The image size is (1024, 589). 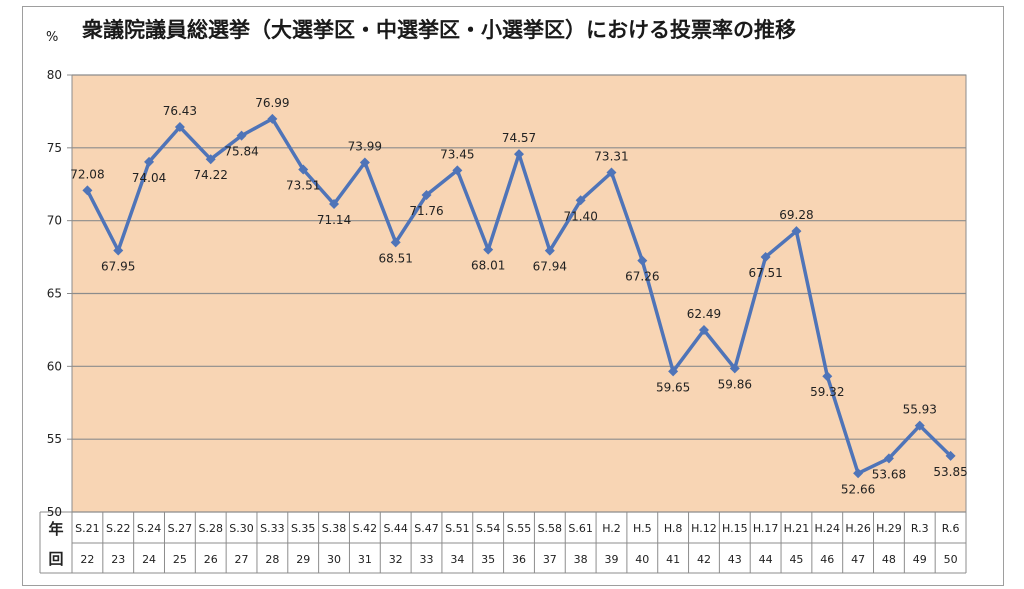 What do you see at coordinates (827, 392) in the screenshot?
I see `data-label: 59.32` at bounding box center [827, 392].